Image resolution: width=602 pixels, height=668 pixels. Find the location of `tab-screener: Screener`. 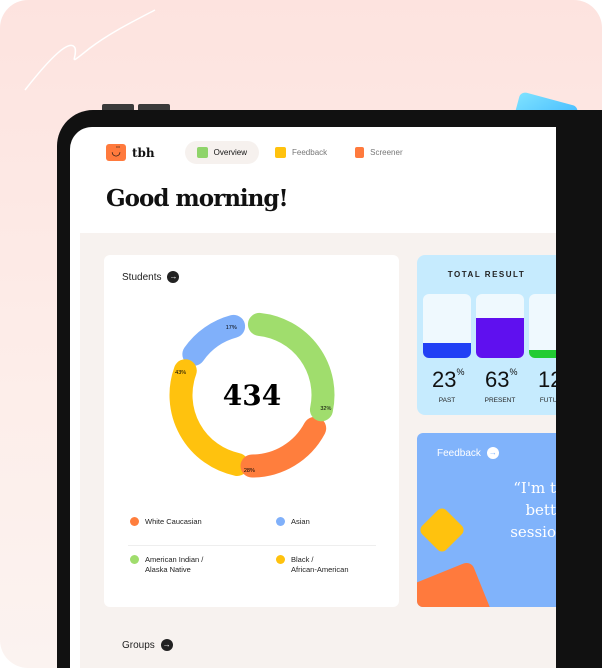

tab-screener: Screener is located at coordinates (378, 152).